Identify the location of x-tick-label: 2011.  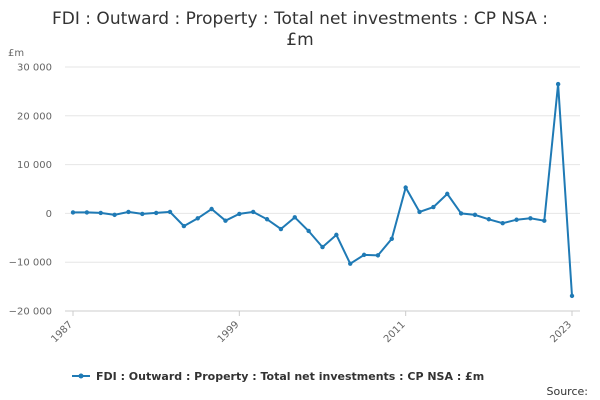
(395, 332).